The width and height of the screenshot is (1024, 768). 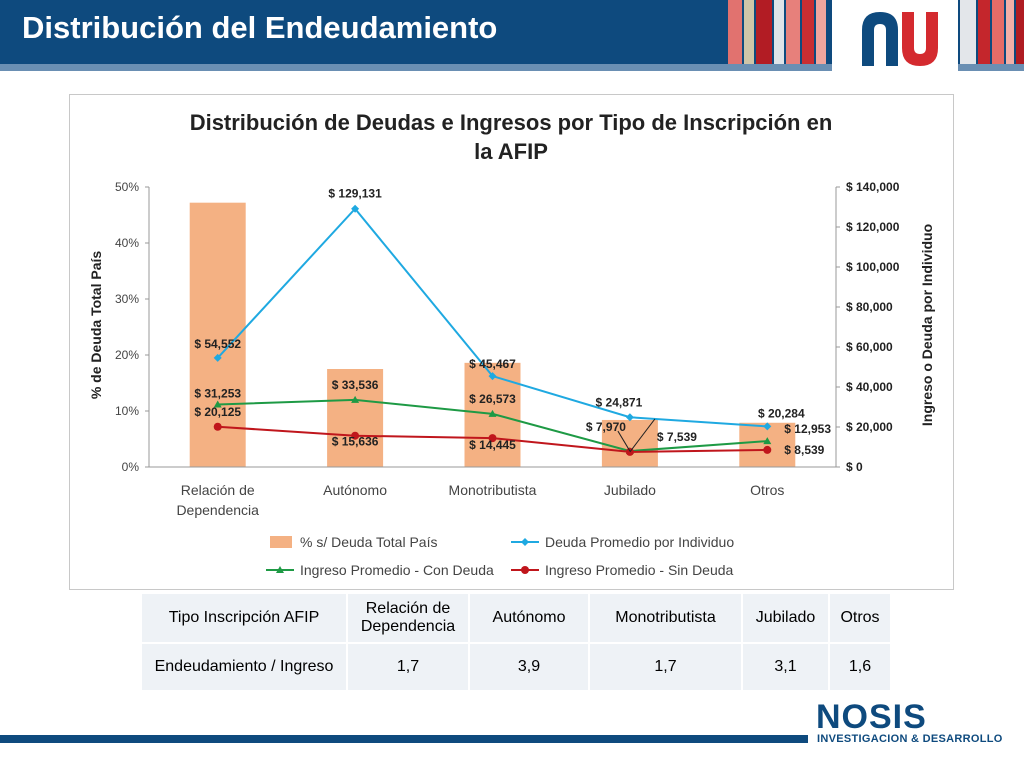 I want to click on x-tick-label: Dependencia, so click(x=217, y=510).